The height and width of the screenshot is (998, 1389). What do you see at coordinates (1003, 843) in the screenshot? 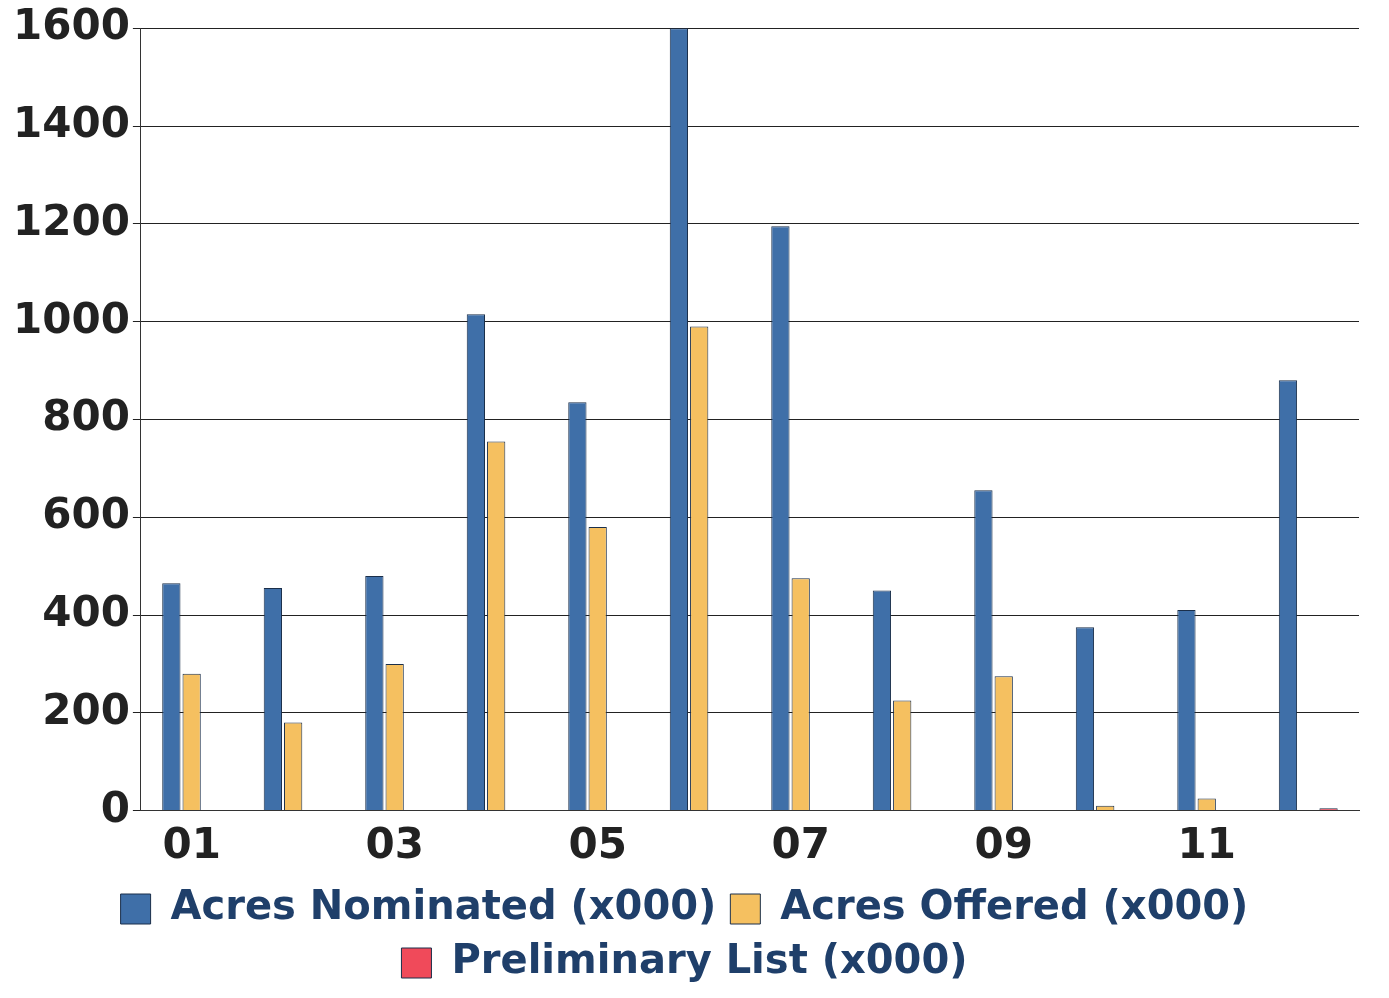
I see `x-tick-label: 09` at bounding box center [1003, 843].